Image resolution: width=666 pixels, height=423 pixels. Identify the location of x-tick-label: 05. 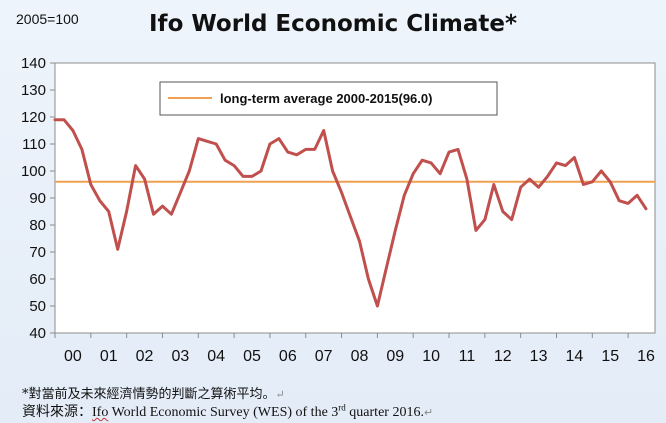
(252, 356).